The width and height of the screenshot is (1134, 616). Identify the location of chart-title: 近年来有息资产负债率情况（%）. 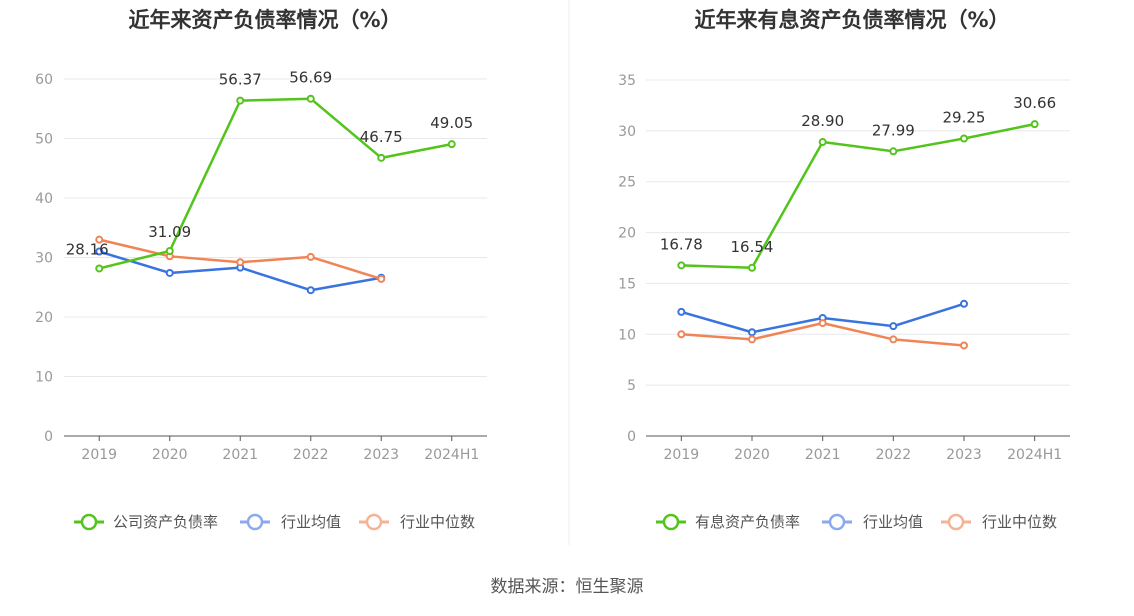
(851, 20).